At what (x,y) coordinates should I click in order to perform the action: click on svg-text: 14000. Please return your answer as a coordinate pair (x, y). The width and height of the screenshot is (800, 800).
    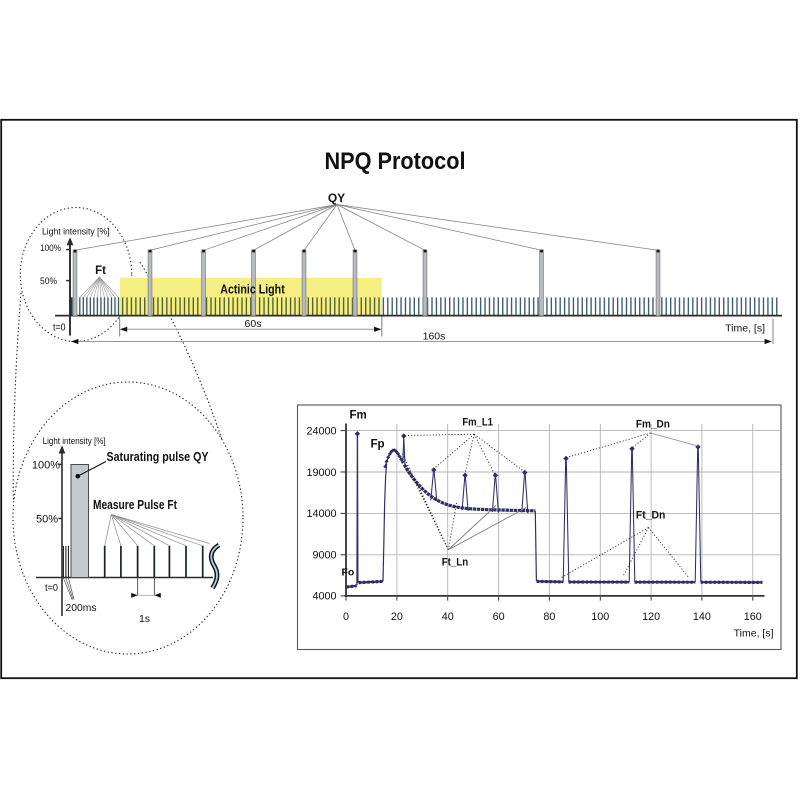
    Looking at the image, I should click on (321, 514).